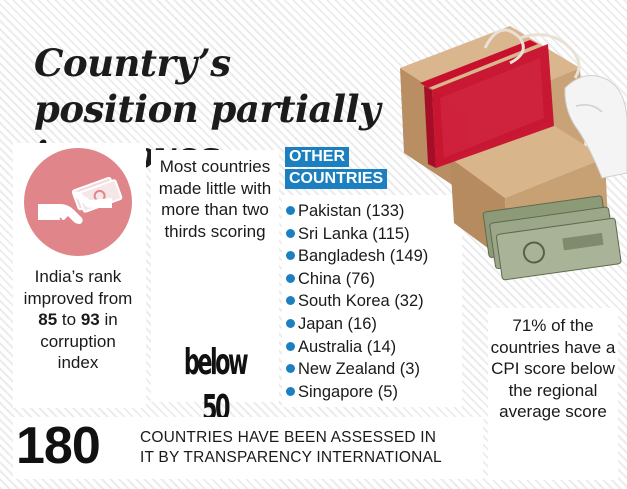  I want to click on list-item: South Korea (32), so click(357, 301).